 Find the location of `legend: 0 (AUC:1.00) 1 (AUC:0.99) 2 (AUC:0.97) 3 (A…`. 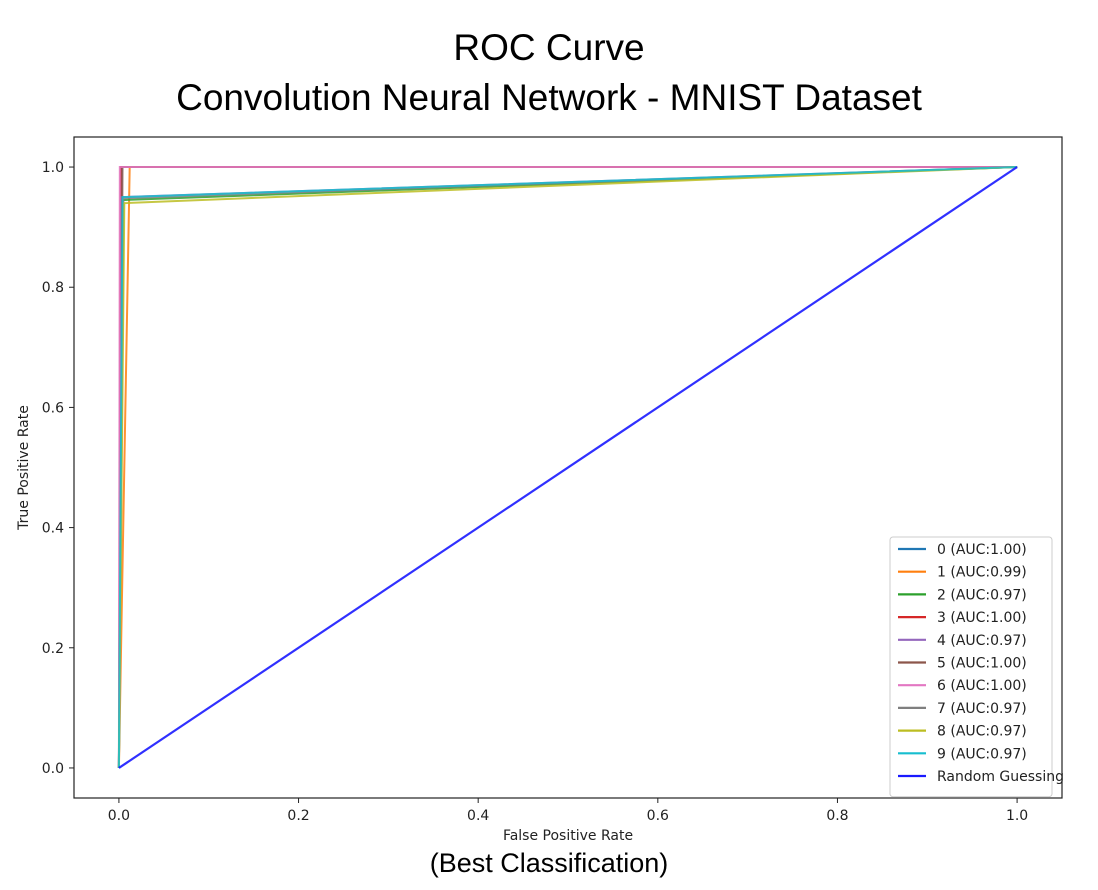

legend: 0 (AUC:1.00) 1 (AUC:0.99) 2 (AUC:0.97) 3 (A… is located at coordinates (976, 667).